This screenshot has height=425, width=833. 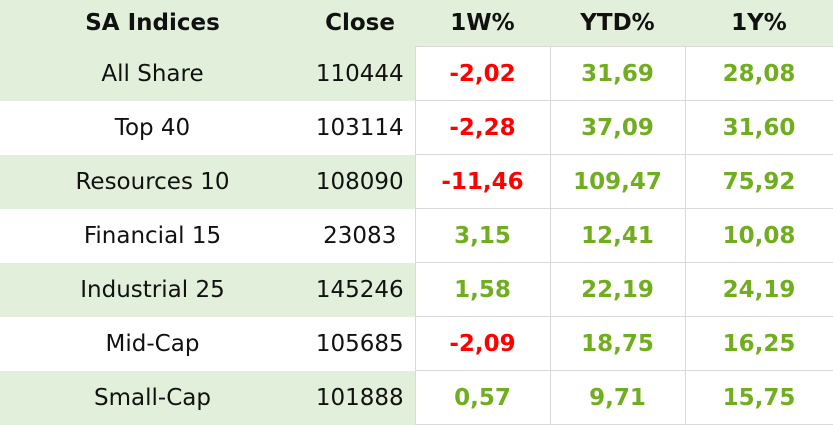 I want to click on index-name: Top 40, so click(x=152, y=127).